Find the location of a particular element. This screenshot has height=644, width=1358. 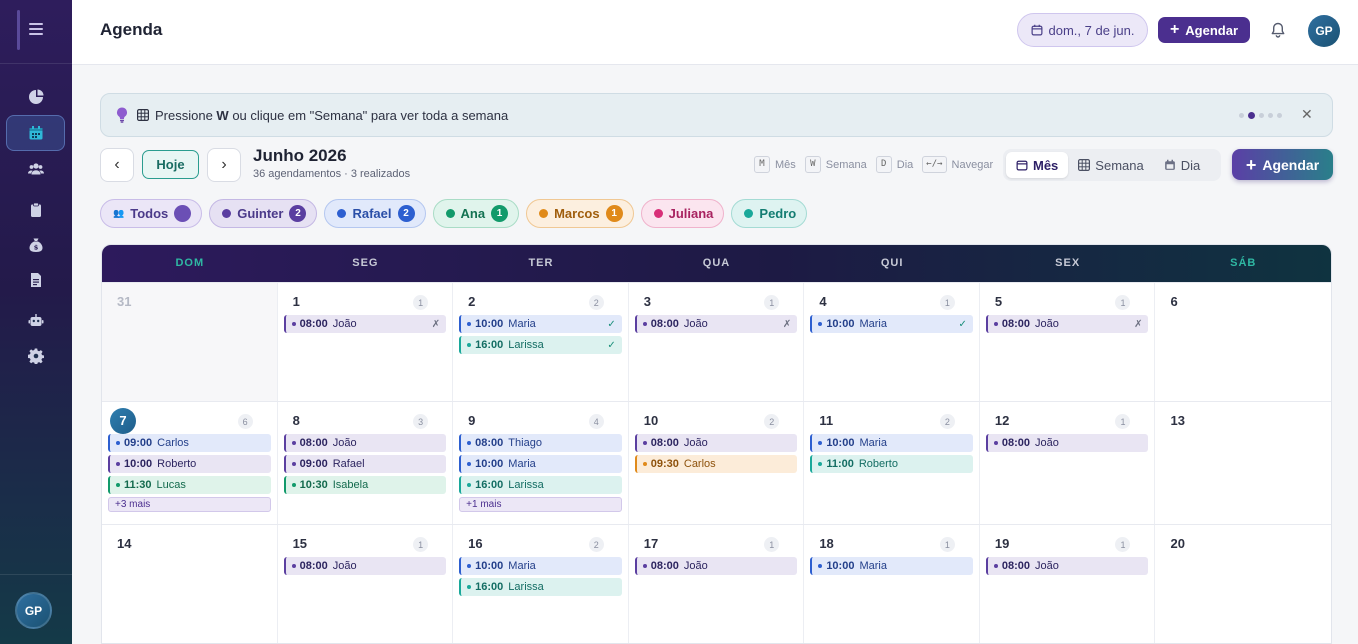

day-cell: 16 2 10:00 Maria 16:00 Larissa is located at coordinates (541, 584).